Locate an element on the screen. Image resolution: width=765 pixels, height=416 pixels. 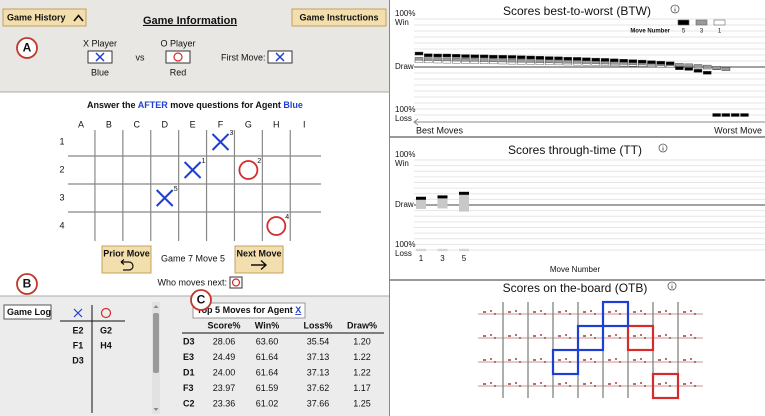
column-label: A is located at coordinates (81, 124).